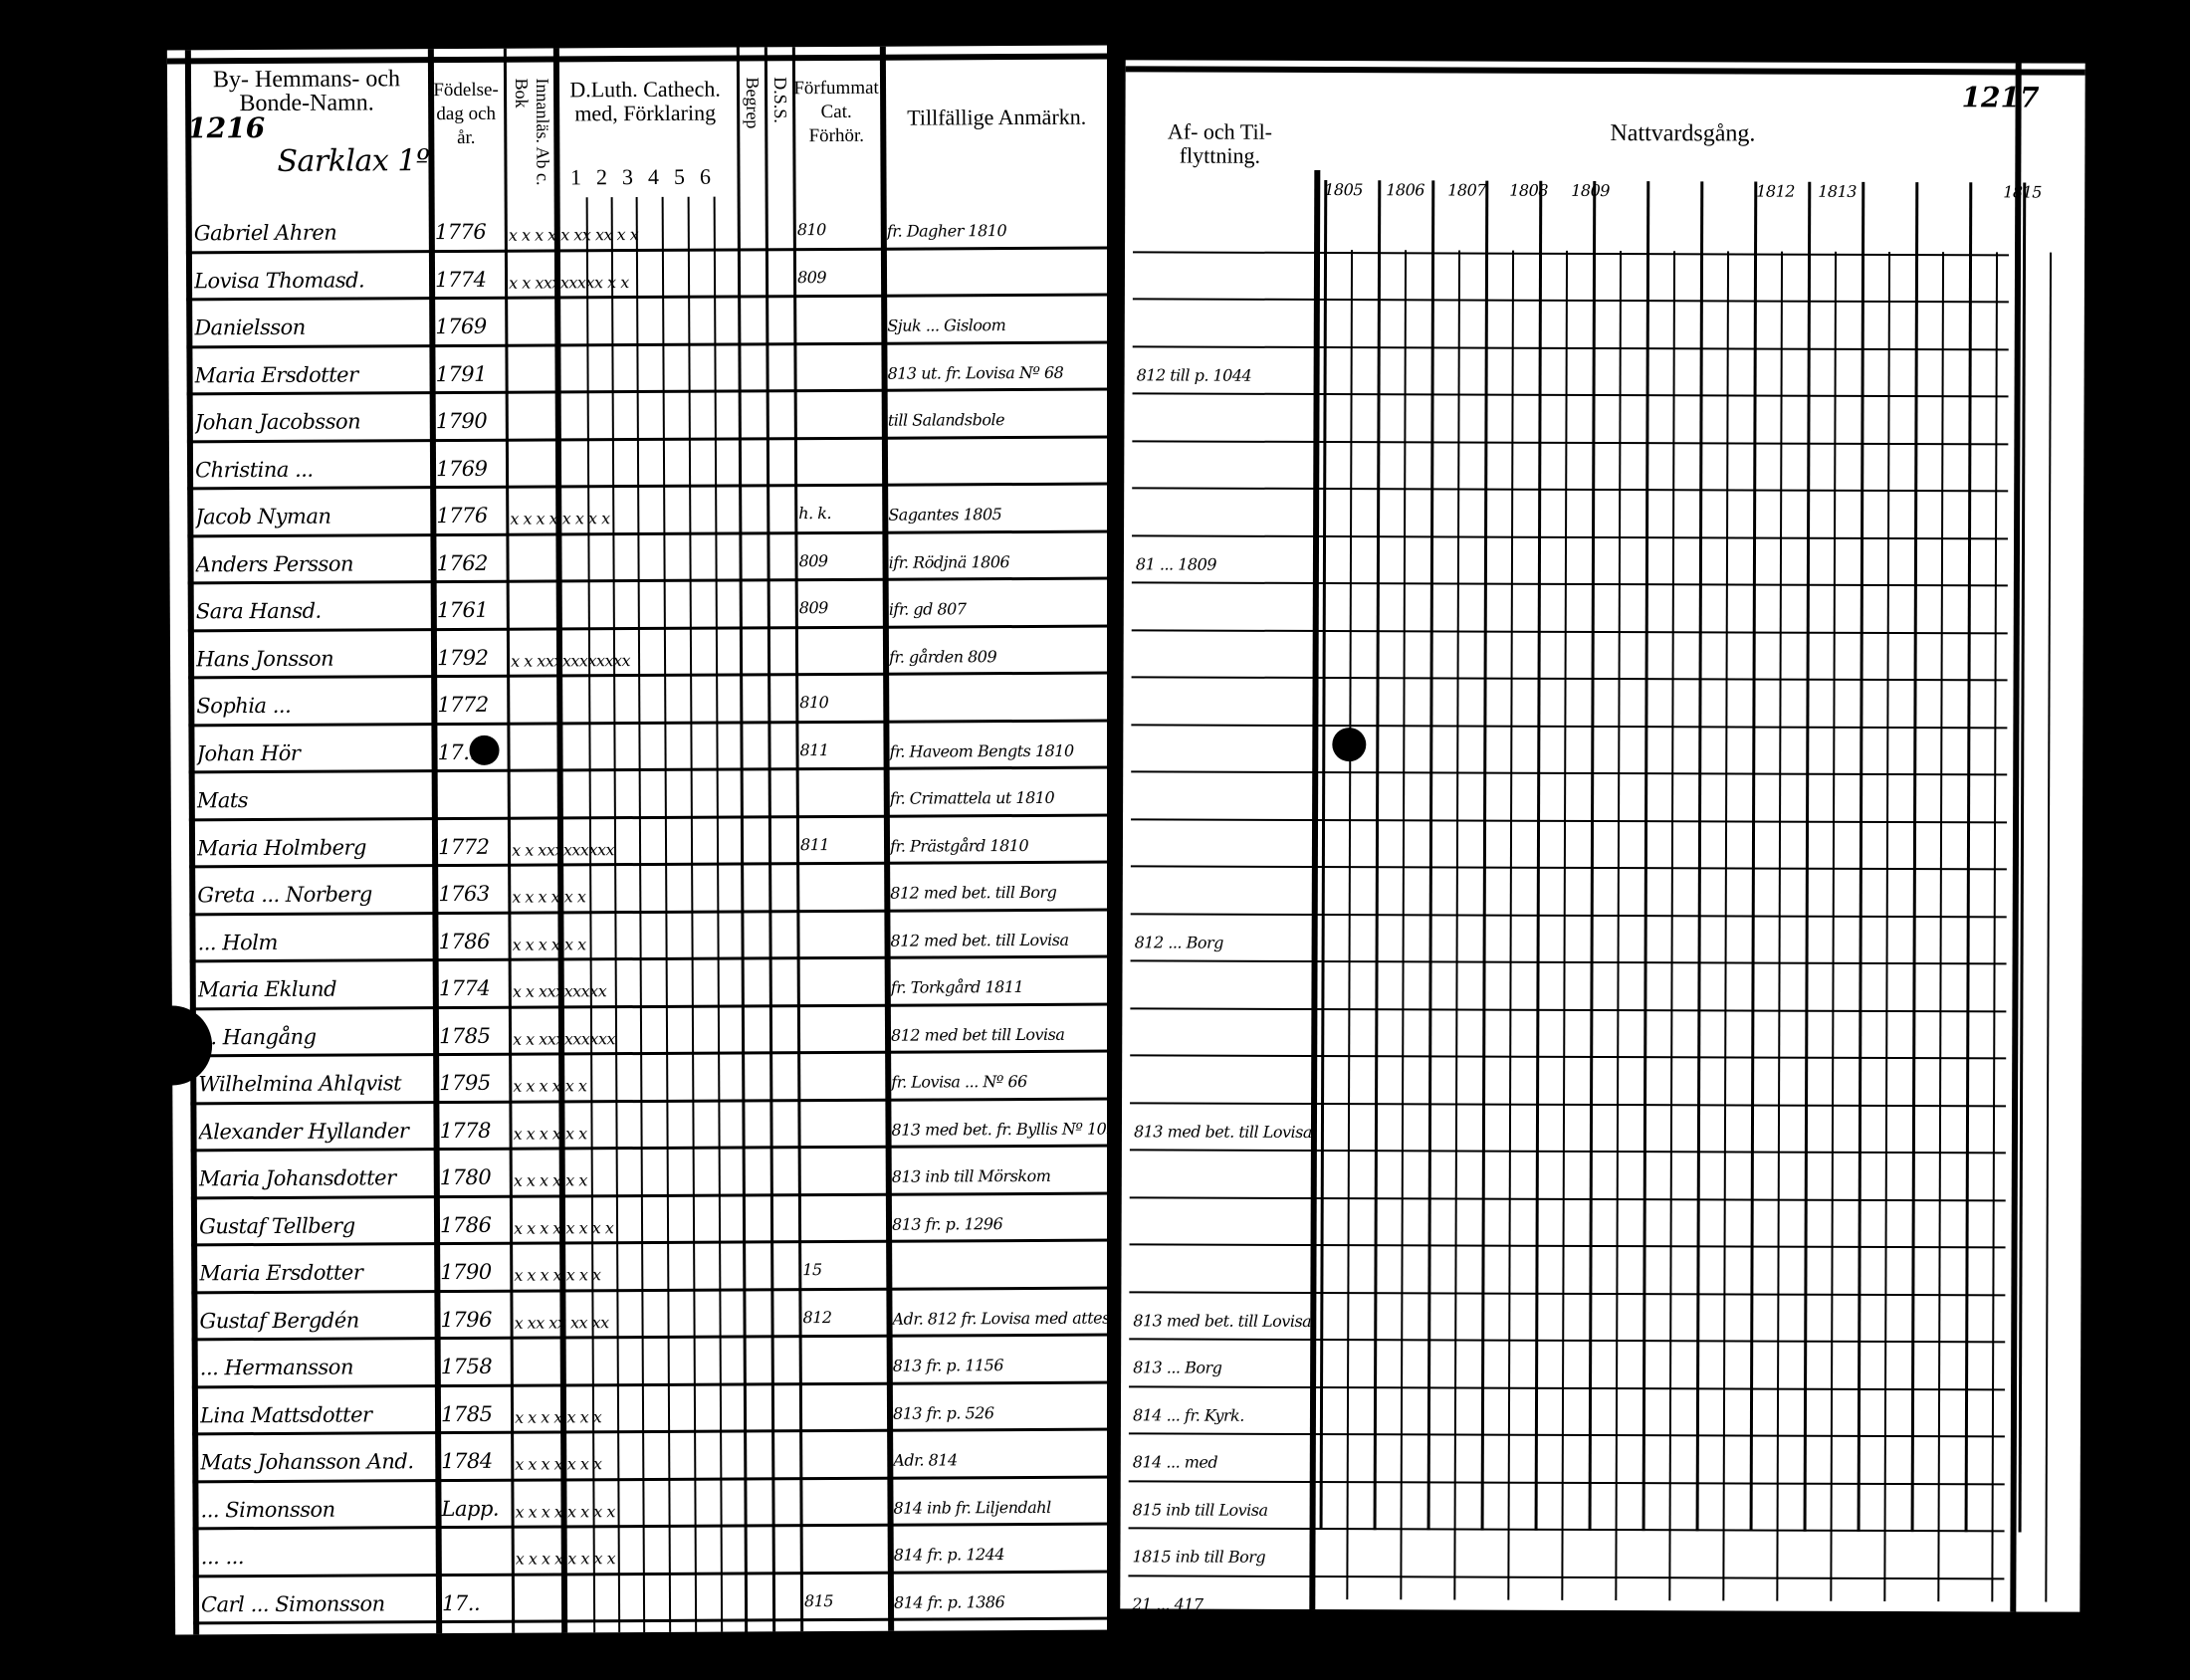 The width and height of the screenshot is (2190, 1680). What do you see at coordinates (172, 1045) in the screenshot?
I see `ink-blot` at bounding box center [172, 1045].